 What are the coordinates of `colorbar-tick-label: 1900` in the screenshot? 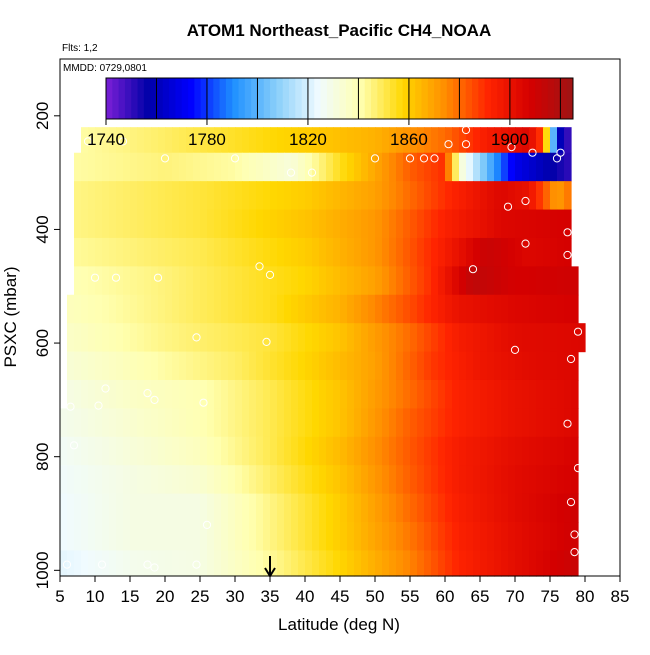 It's located at (510, 139).